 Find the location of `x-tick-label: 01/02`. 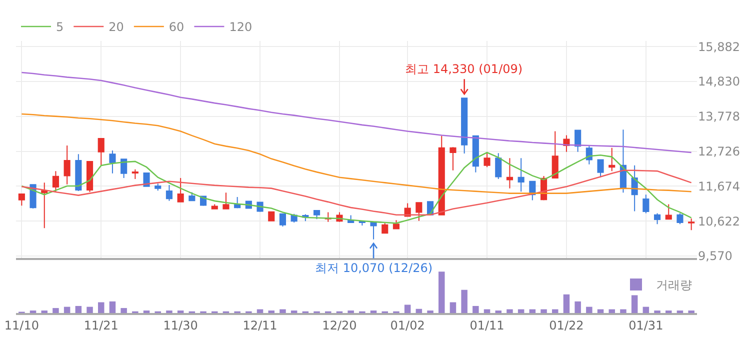

x-tick-label: 01/02 is located at coordinates (407, 325).